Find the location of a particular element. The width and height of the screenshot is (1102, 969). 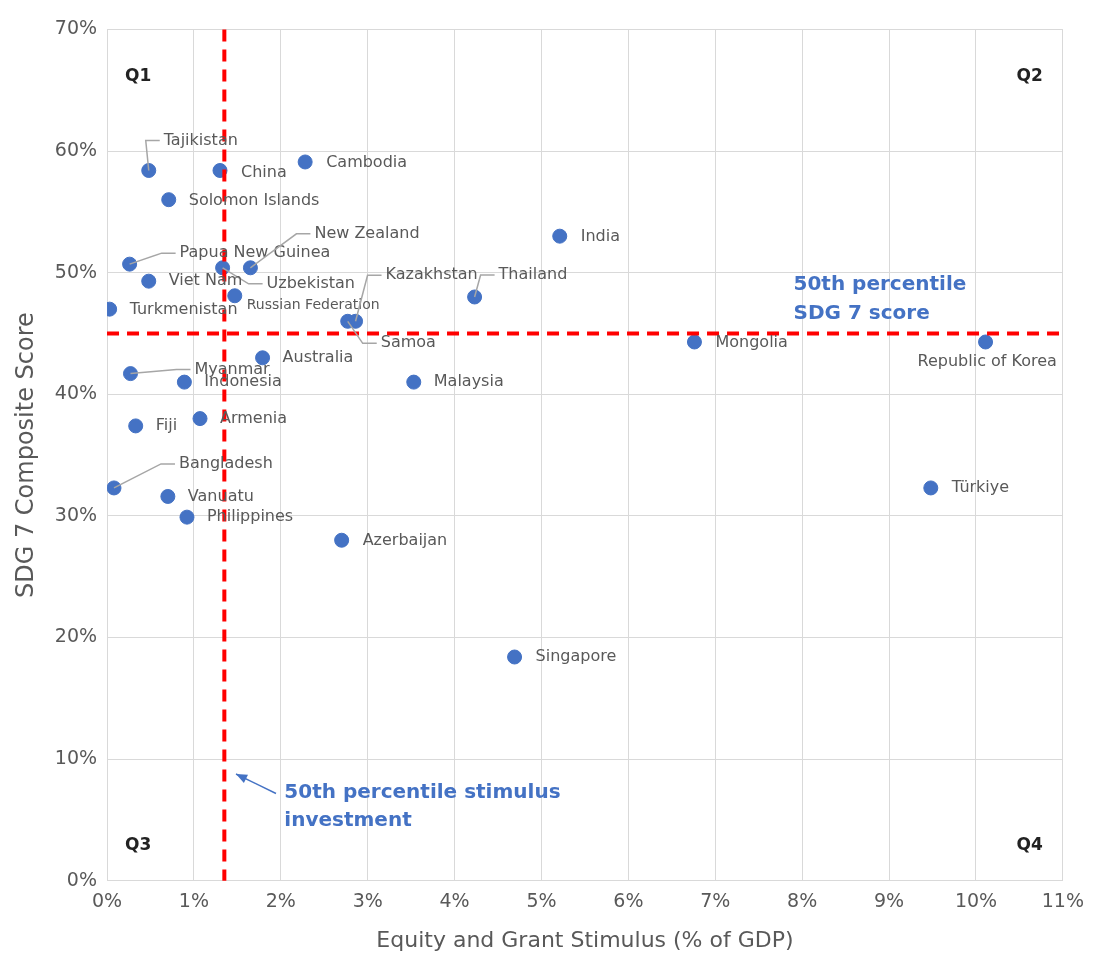

annotation: Russian Federation is located at coordinates (313, 304).